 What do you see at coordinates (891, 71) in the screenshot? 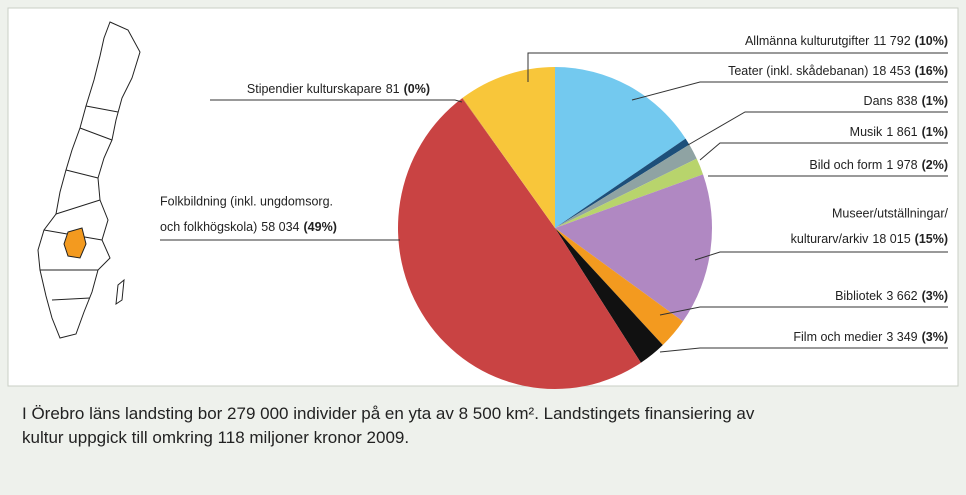
I see `value-label: 18 453` at bounding box center [891, 71].